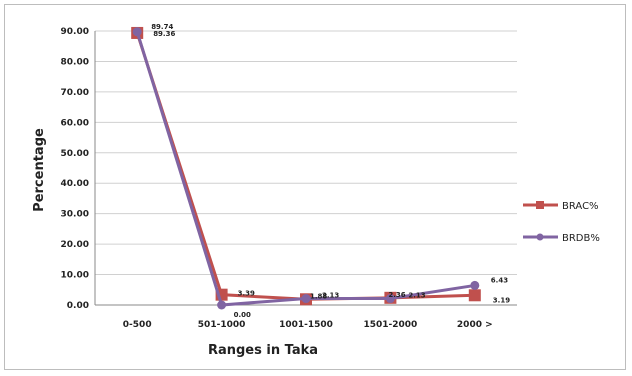  I want to click on y-tick-label: 10.00, so click(75, 276).